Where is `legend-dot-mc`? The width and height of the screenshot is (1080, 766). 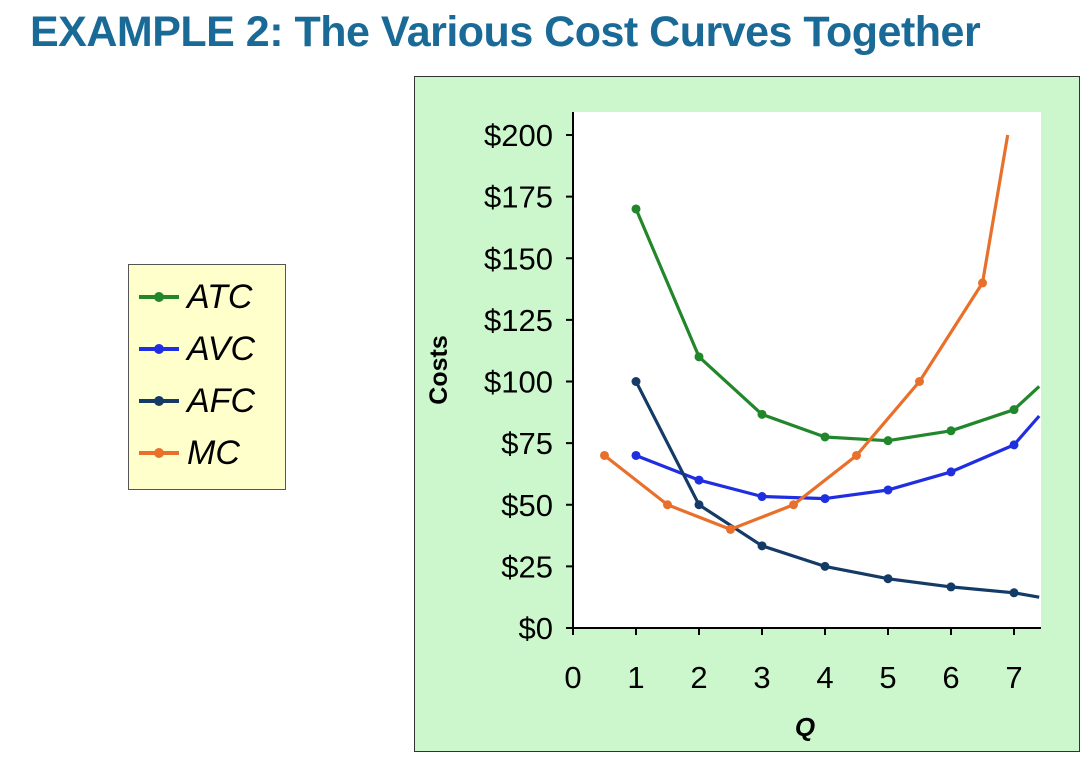
legend-dot-mc is located at coordinates (159, 453).